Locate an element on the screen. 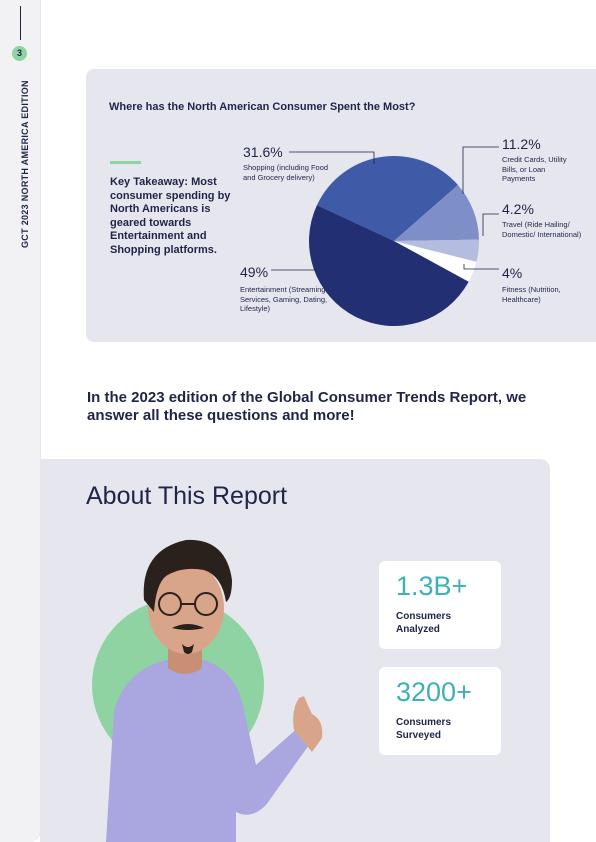 The image size is (596, 842). leader-line-travel is located at coordinates (490, 224).